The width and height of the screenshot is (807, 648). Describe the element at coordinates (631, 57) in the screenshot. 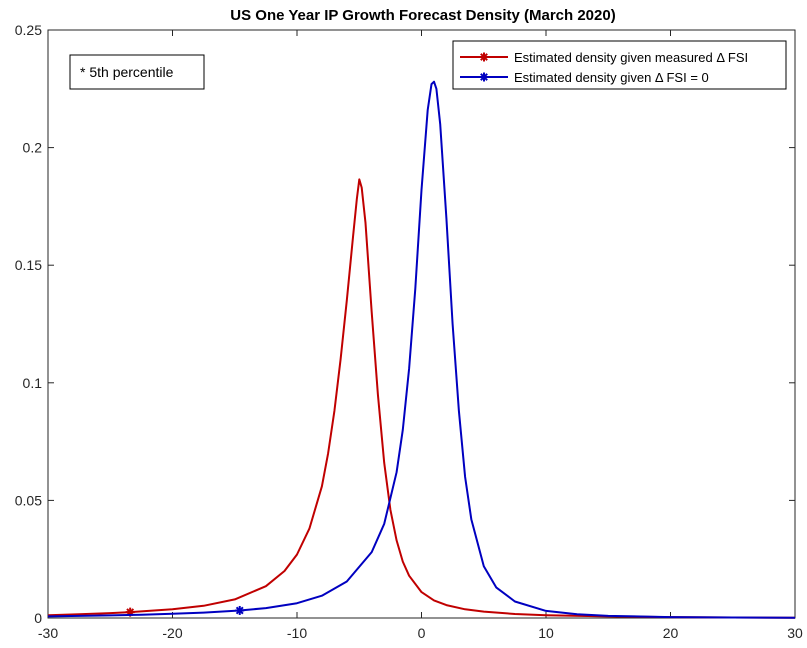

I see `legend-label-1: Estimated density given measured Δ FSI` at that location.